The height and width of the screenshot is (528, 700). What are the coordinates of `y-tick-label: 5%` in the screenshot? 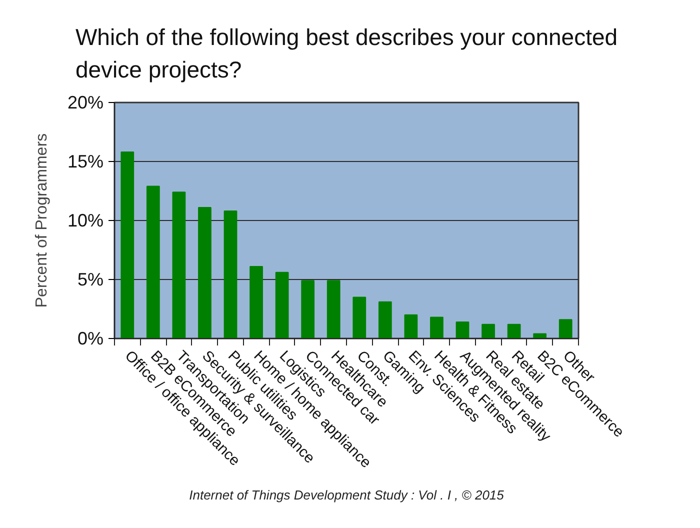 It's located at (90, 280).